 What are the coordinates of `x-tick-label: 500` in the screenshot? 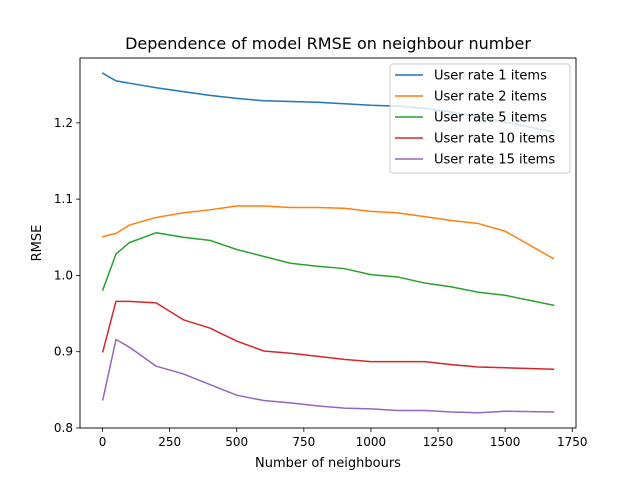 It's located at (236, 442).